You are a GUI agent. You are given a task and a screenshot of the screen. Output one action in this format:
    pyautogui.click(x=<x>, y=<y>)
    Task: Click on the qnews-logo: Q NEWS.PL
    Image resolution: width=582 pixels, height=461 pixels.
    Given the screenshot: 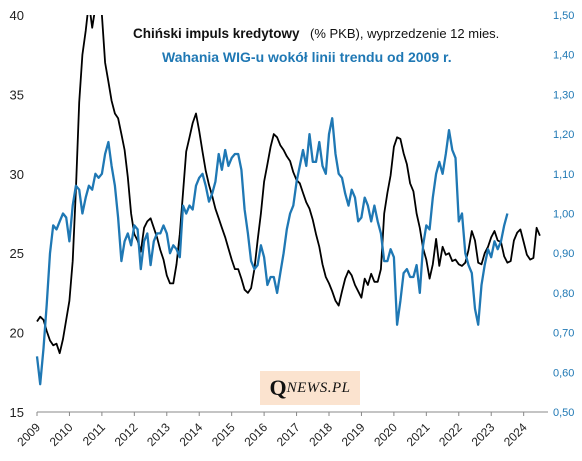 What is the action you would take?
    pyautogui.click(x=310, y=388)
    